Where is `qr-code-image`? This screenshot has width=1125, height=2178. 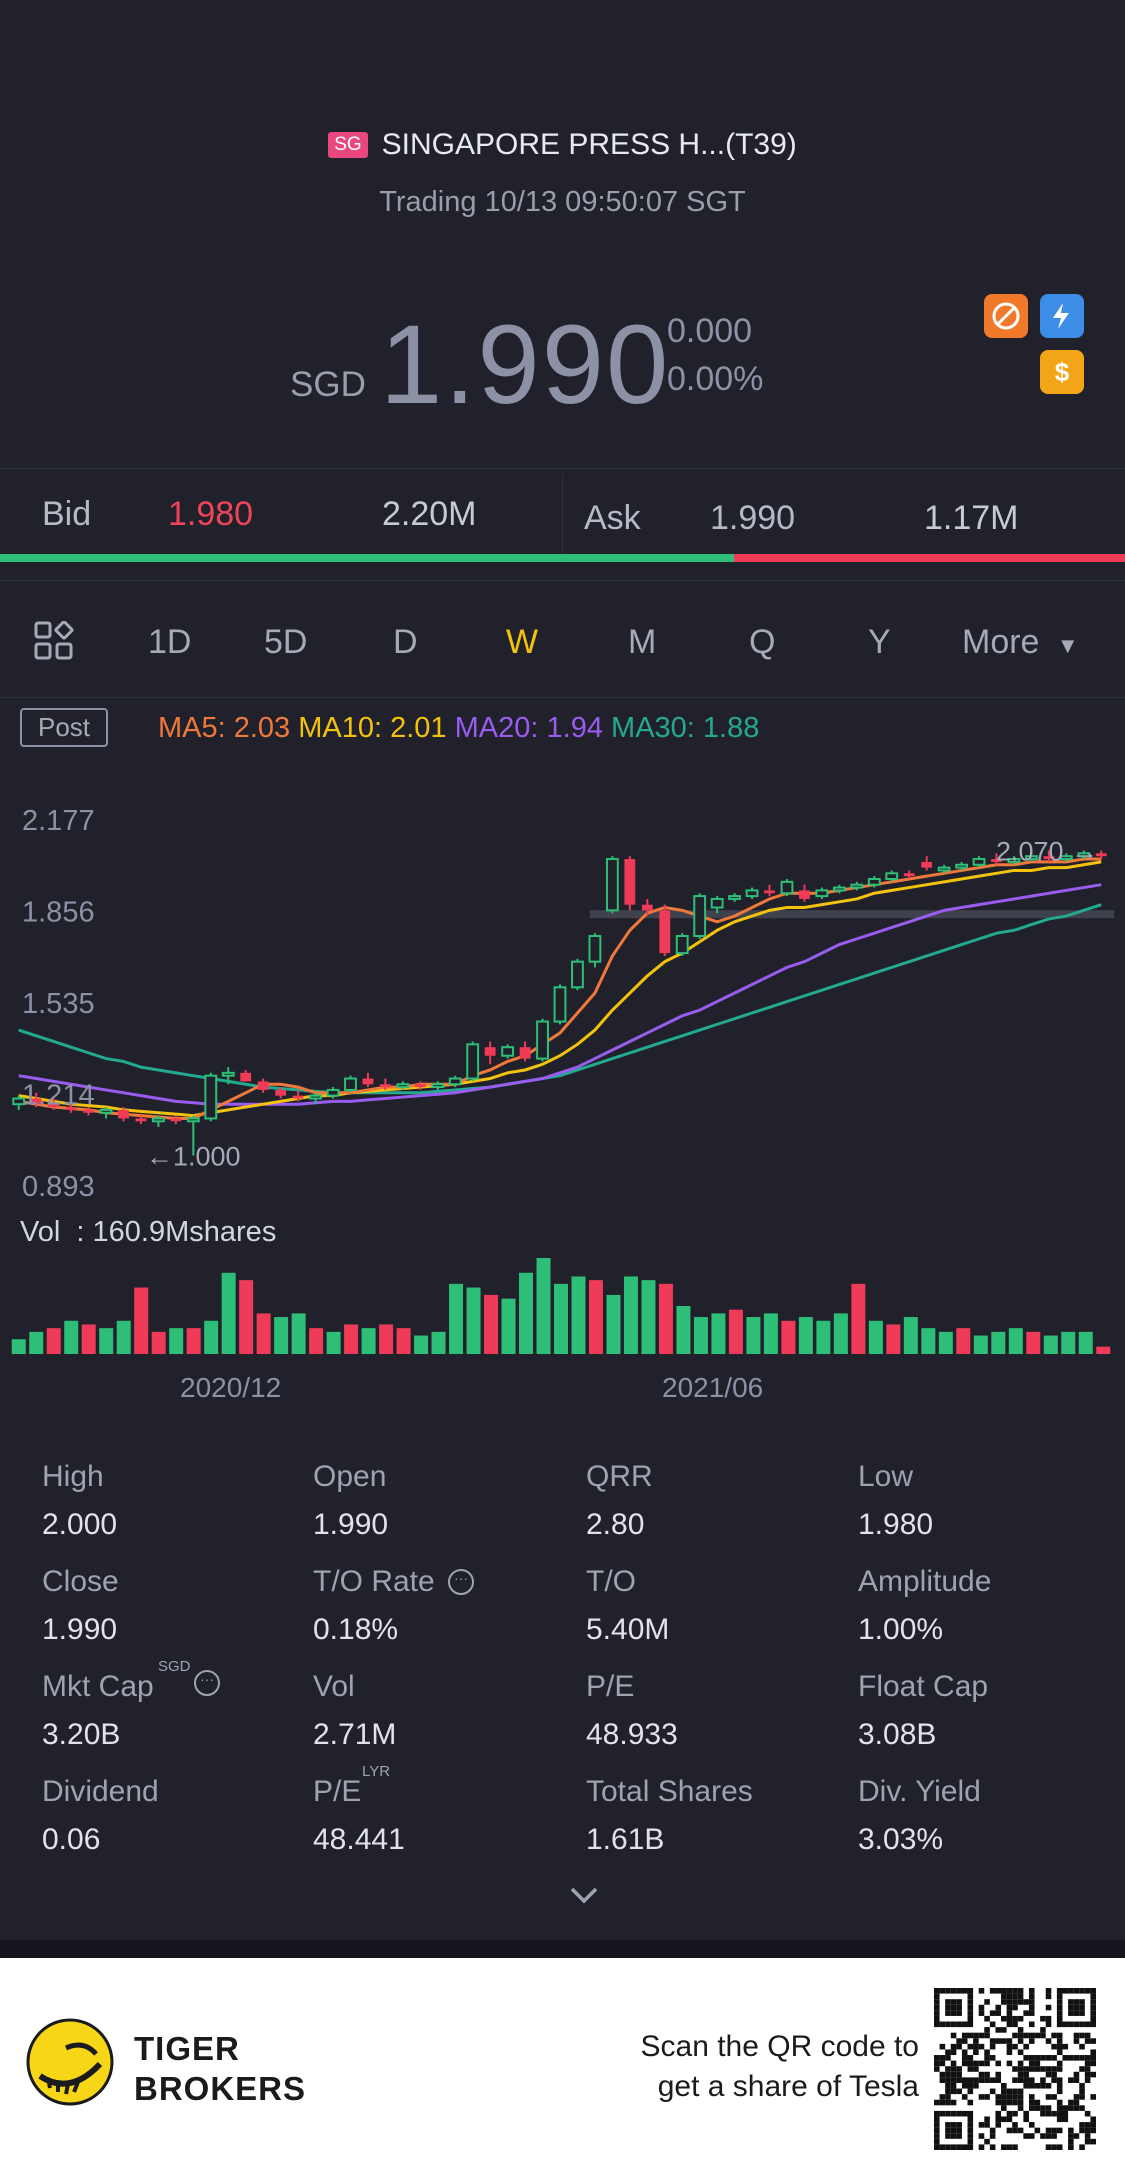
qr-code-image is located at coordinates (1015, 2069).